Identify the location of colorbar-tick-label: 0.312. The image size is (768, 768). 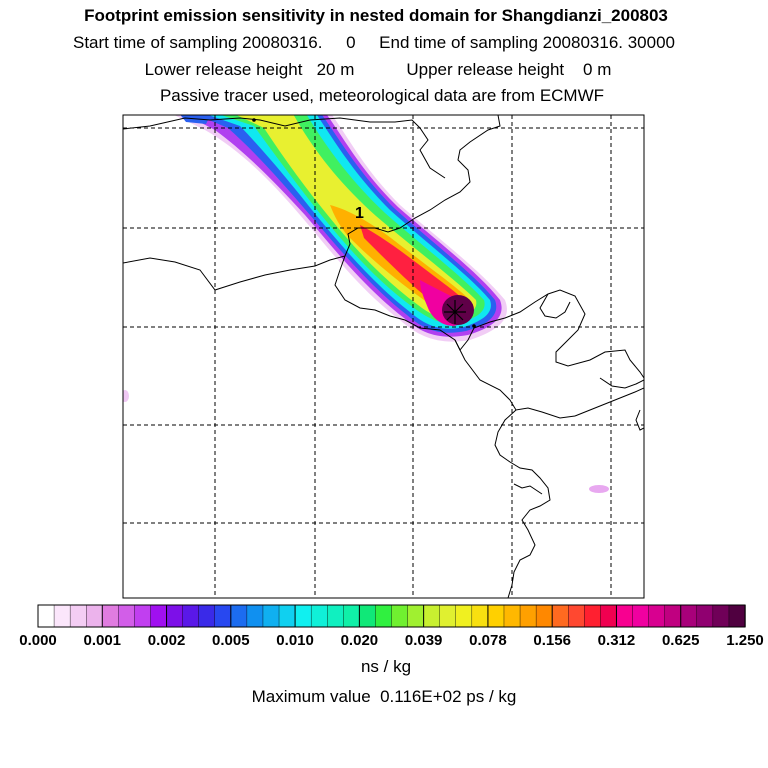
(616, 640).